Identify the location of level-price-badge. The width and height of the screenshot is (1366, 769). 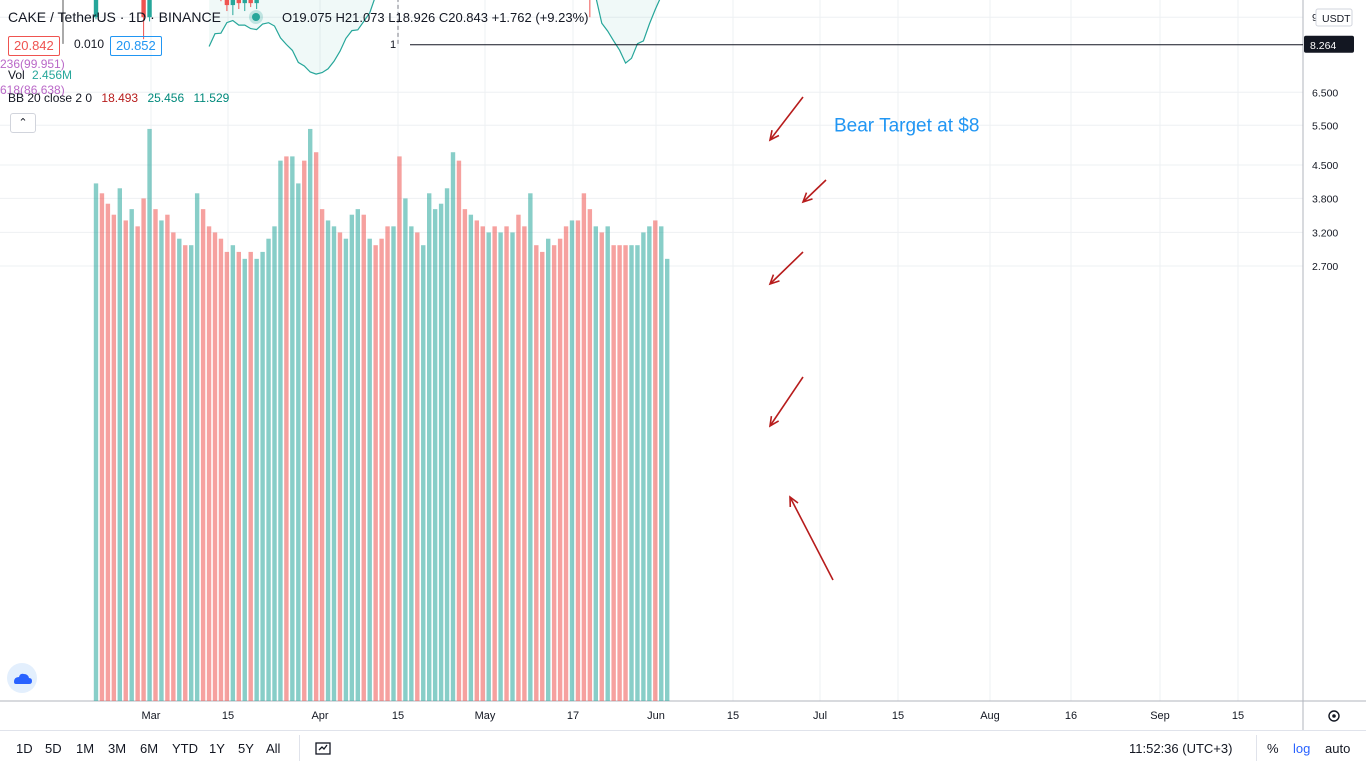
(1329, 44).